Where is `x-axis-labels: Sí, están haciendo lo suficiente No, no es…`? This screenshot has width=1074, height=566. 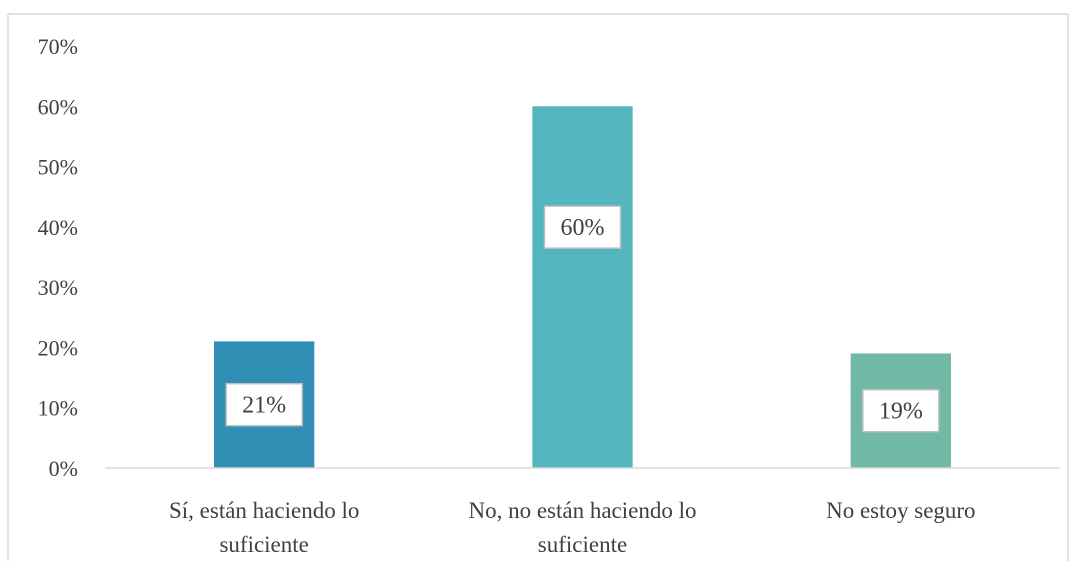
x-axis-labels: Sí, están haciendo lo suficiente No, no es… is located at coordinates (572, 527).